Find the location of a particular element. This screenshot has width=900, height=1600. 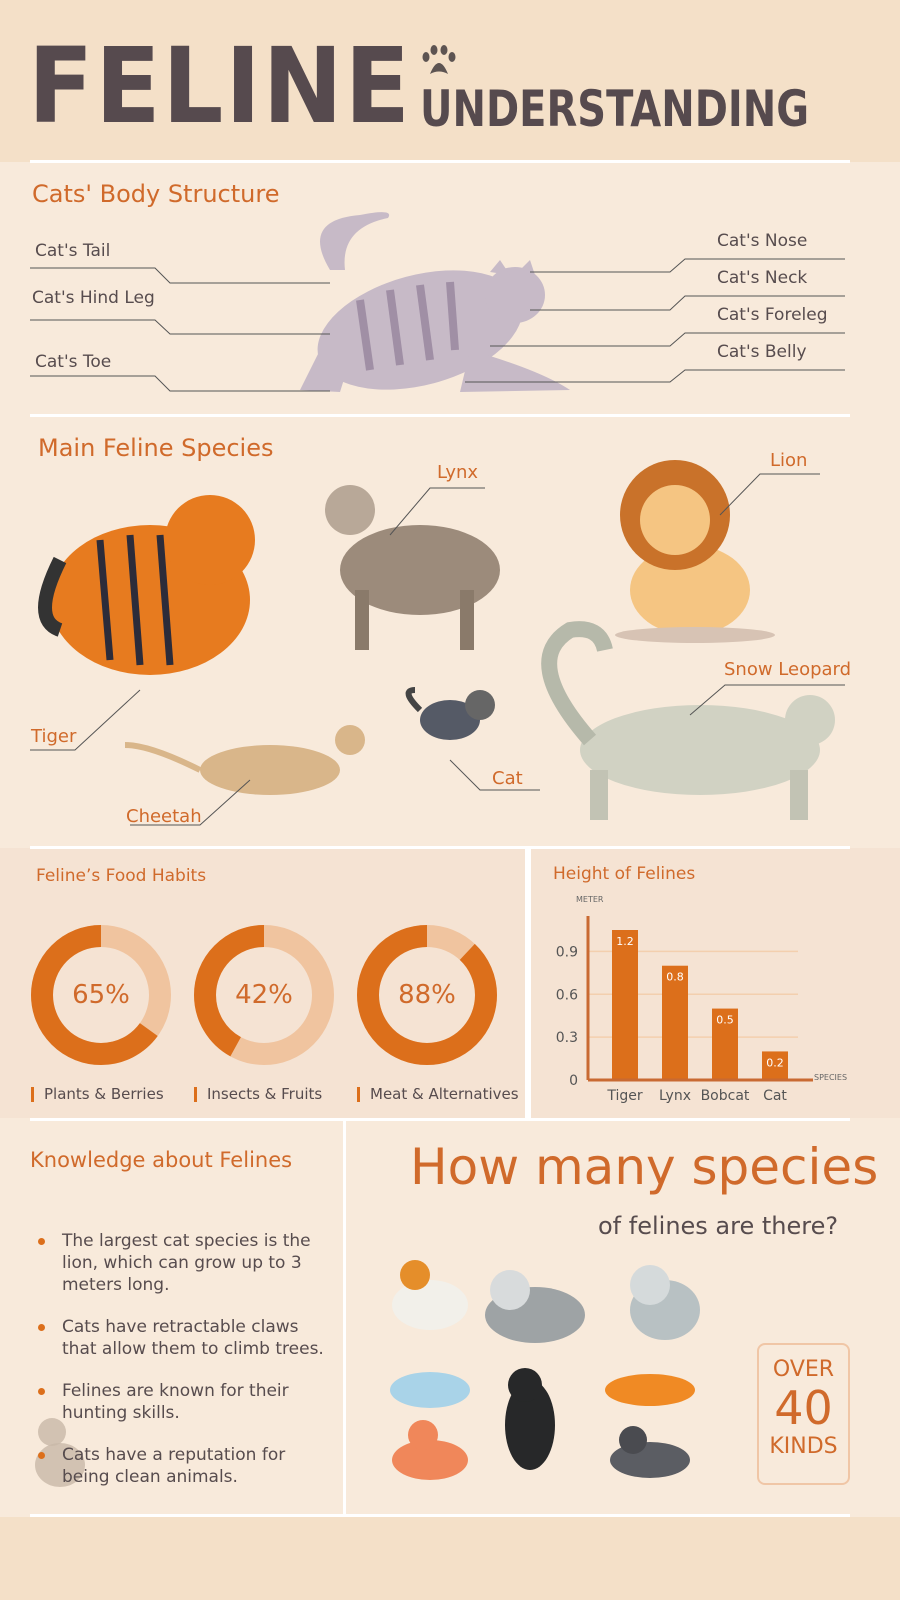

header is located at coordinates (450, 81).